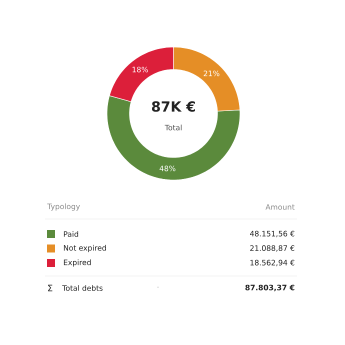  I want to click on text: Σ, so click(50, 288).